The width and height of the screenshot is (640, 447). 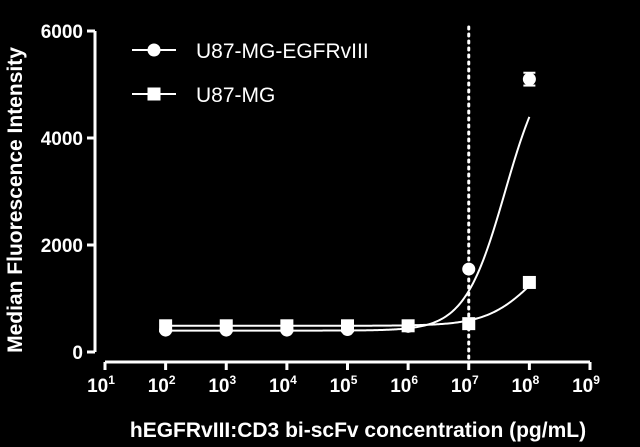 I want to click on x-tick-label: 10⁴, so click(x=283, y=385).